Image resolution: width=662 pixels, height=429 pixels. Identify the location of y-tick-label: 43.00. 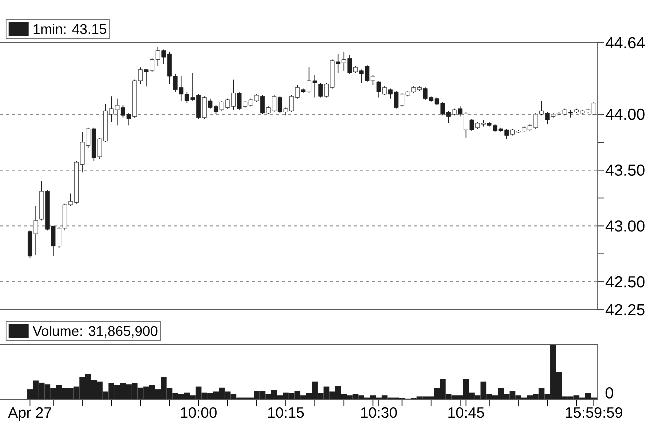
(625, 226).